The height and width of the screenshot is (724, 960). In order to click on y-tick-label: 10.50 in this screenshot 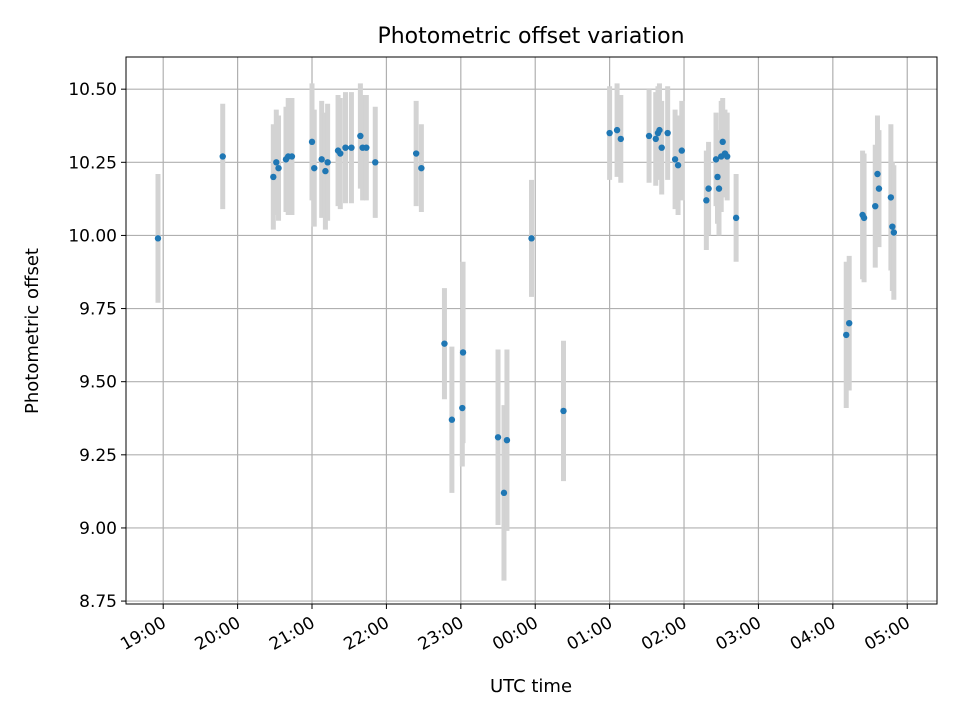, I will do `click(92, 90)`.